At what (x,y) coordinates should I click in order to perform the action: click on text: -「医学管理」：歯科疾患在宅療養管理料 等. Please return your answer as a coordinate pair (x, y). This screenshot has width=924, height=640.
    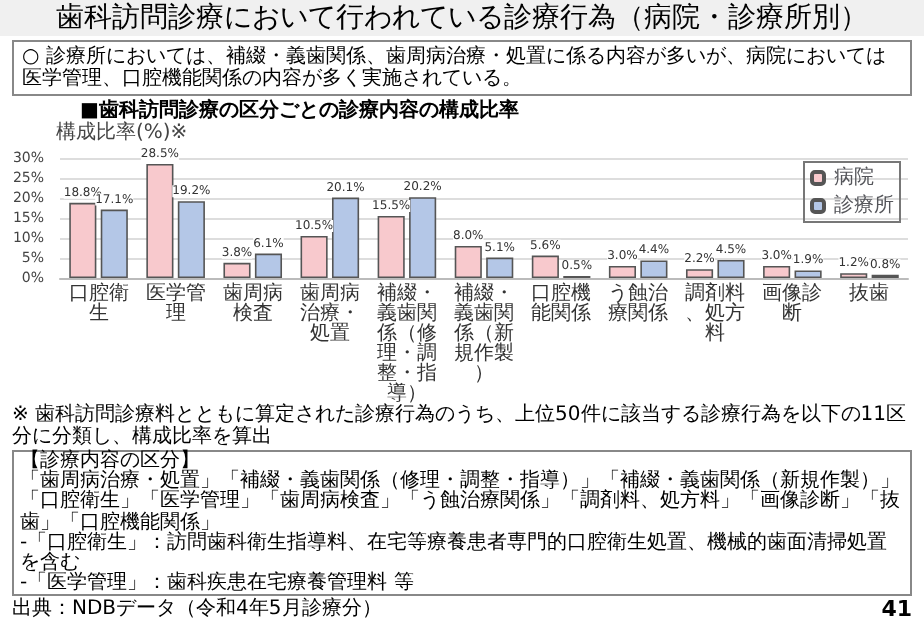
    Looking at the image, I should click on (218, 583).